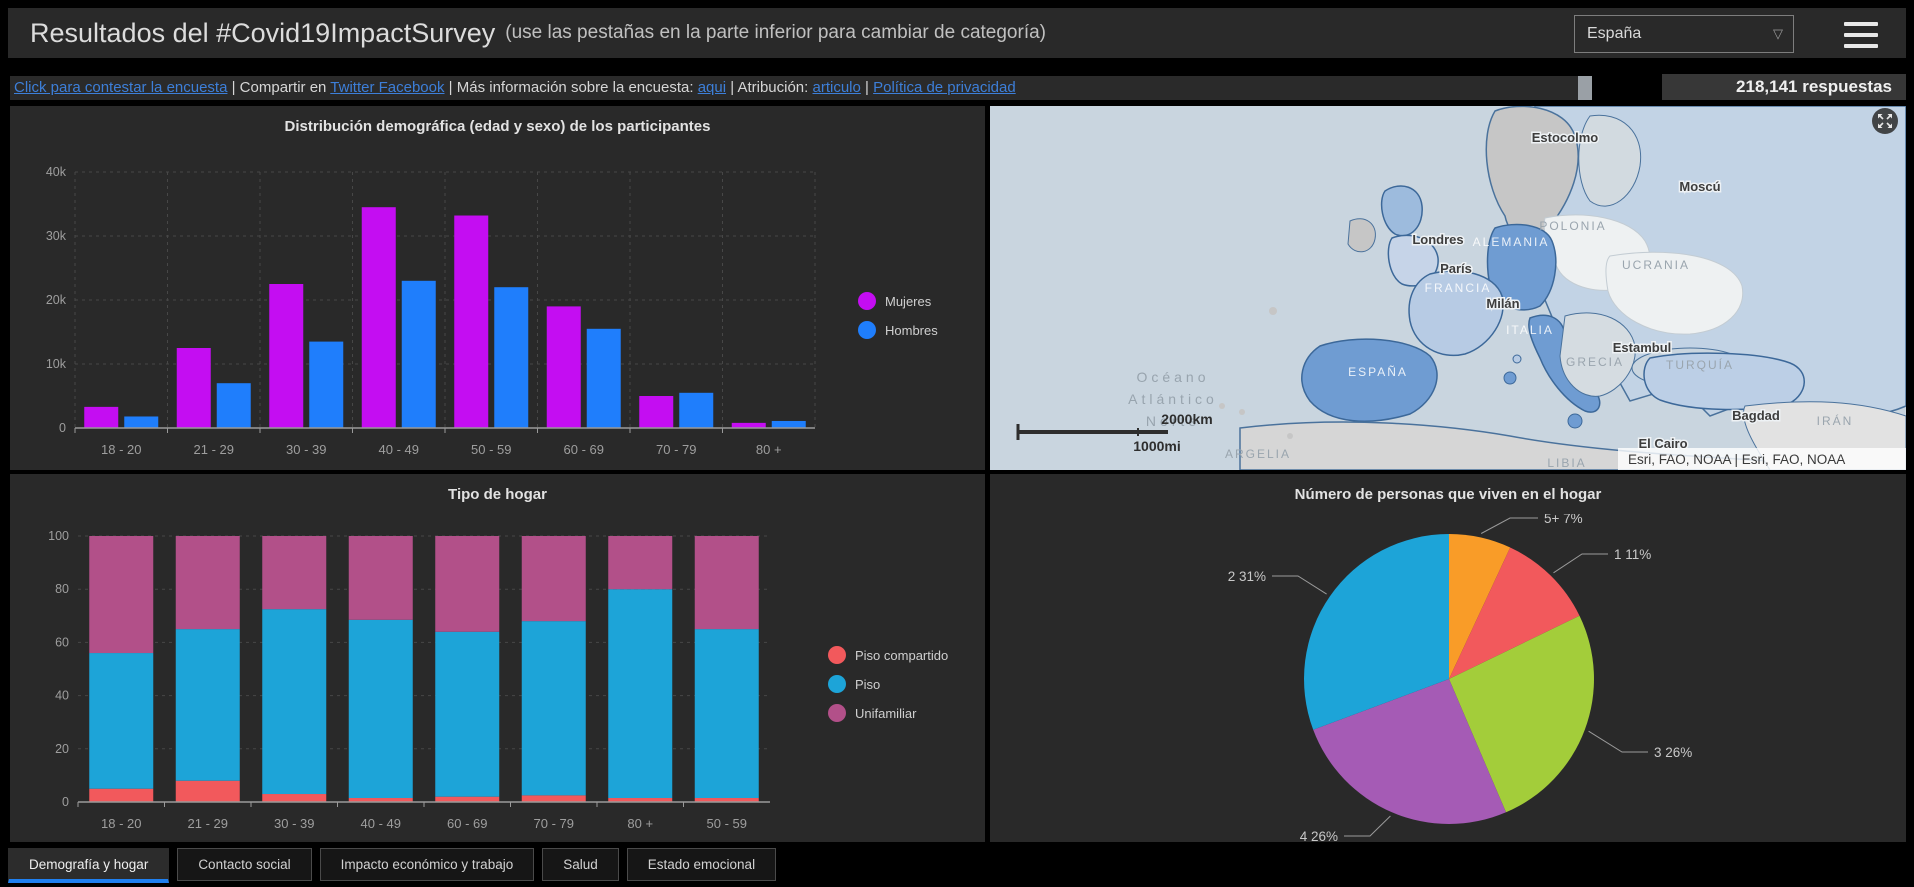  Describe the element at coordinates (1674, 293) in the screenshot. I see `map-land-ukraine` at that location.